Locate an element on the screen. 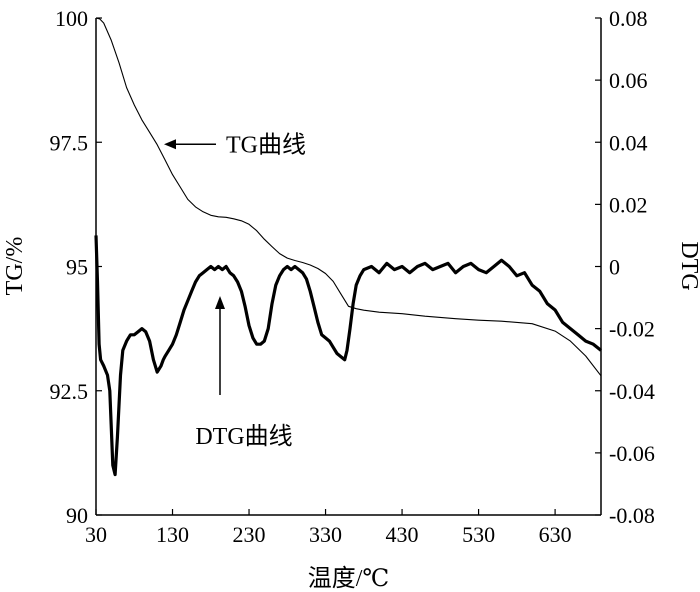 The height and width of the screenshot is (592, 700). annotations-group: TG曲线 DTG曲线 is located at coordinates (235, 290).